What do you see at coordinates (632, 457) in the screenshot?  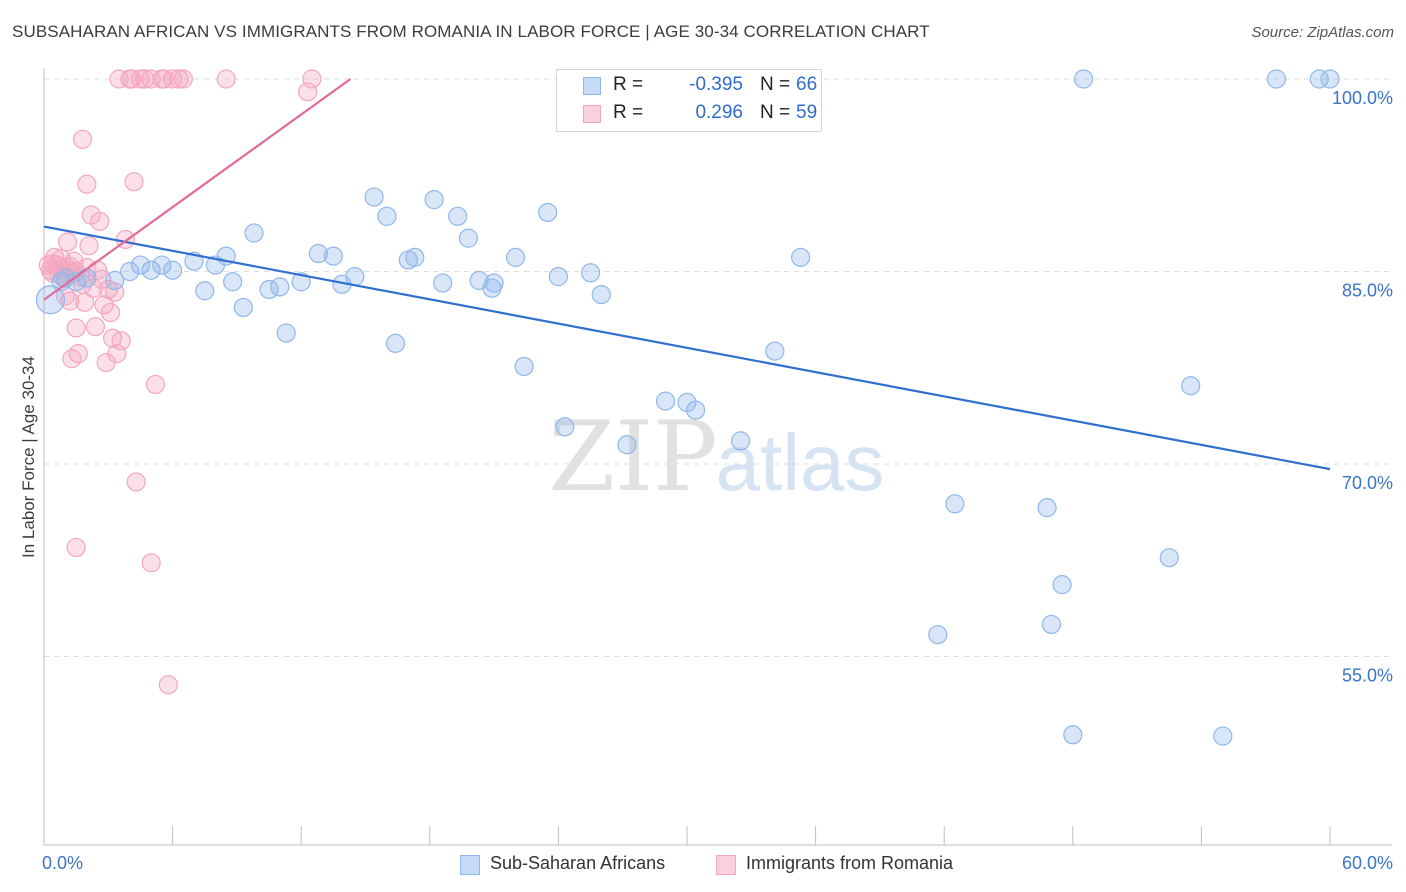 I see `watermark-zip: ZIP` at bounding box center [632, 457].